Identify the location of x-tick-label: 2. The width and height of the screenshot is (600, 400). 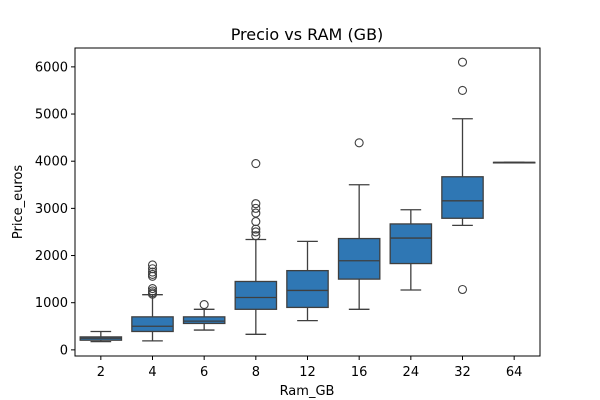
(101, 372).